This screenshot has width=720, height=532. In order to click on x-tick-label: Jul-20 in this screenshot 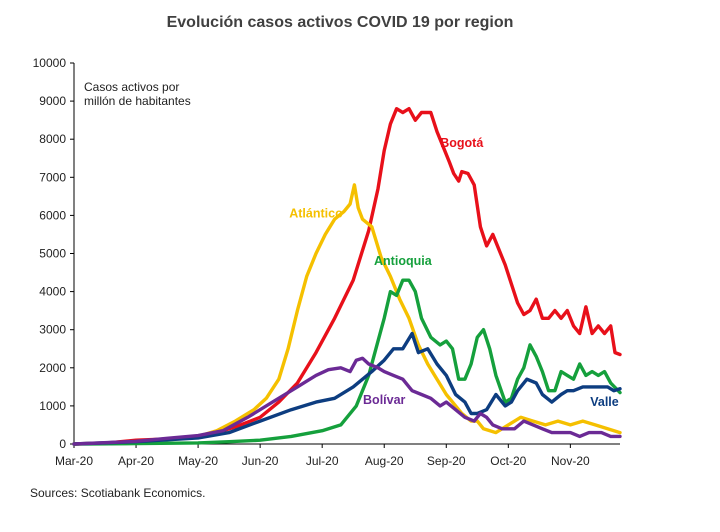, I will do `click(322, 461)`.